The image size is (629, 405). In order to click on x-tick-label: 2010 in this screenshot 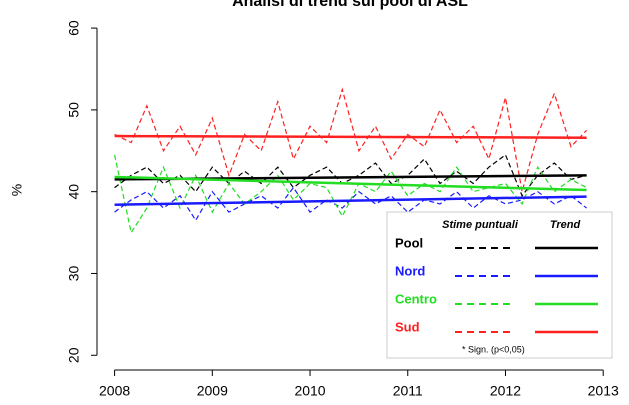, I will do `click(309, 391)`.